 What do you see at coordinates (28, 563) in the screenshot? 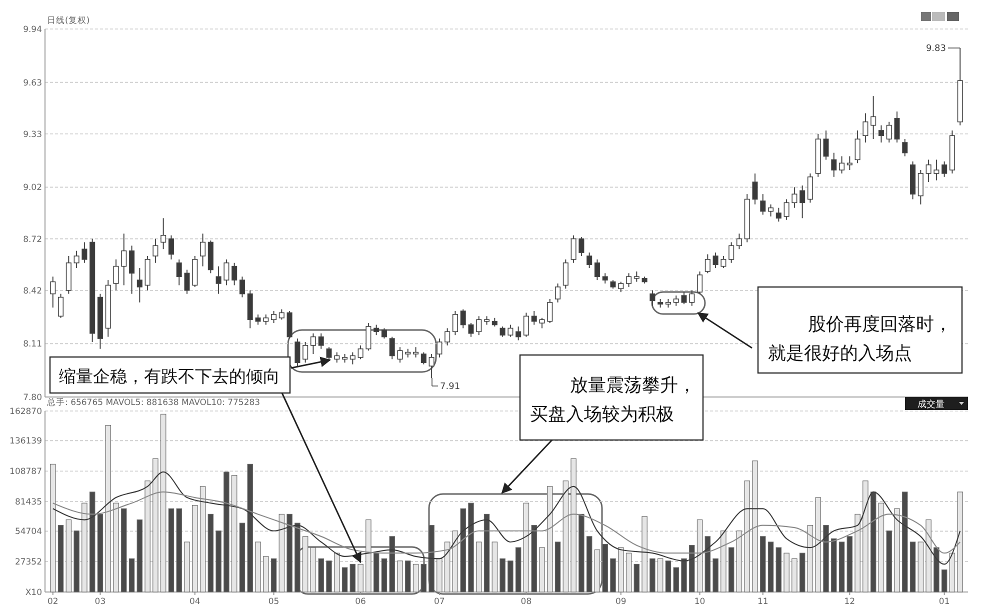
I see `y-tick-label: 27352` at bounding box center [28, 563].